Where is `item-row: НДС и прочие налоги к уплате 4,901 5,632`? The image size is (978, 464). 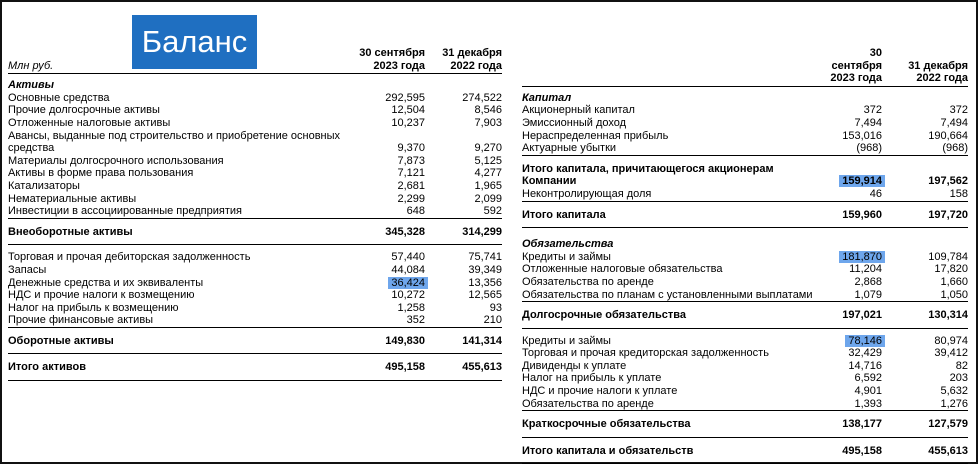 item-row: НДС и прочие налоги к уплате 4,901 5,632 is located at coordinates (745, 391).